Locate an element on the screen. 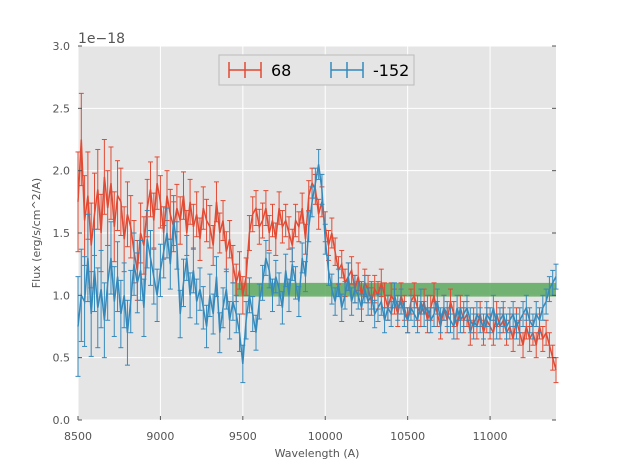  x-tick-label: 8500 is located at coordinates (78, 436).